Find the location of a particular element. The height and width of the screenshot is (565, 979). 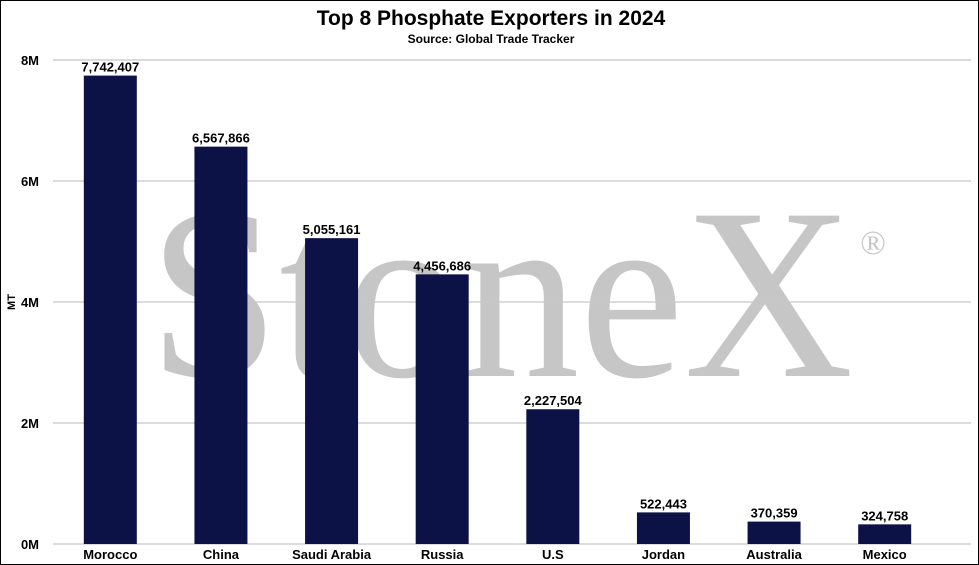

y-axis-label: MT is located at coordinates (12, 302).